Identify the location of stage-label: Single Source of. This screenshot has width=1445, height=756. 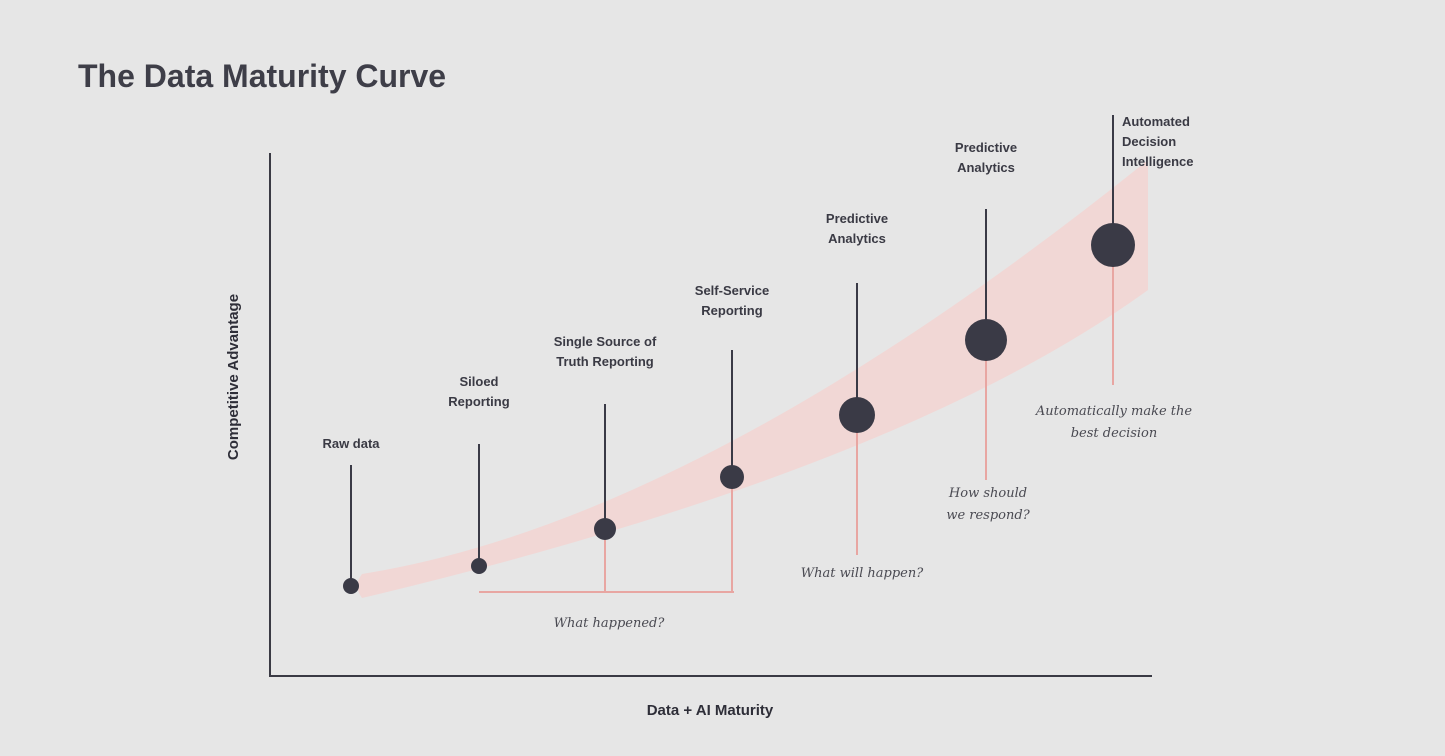
(605, 341).